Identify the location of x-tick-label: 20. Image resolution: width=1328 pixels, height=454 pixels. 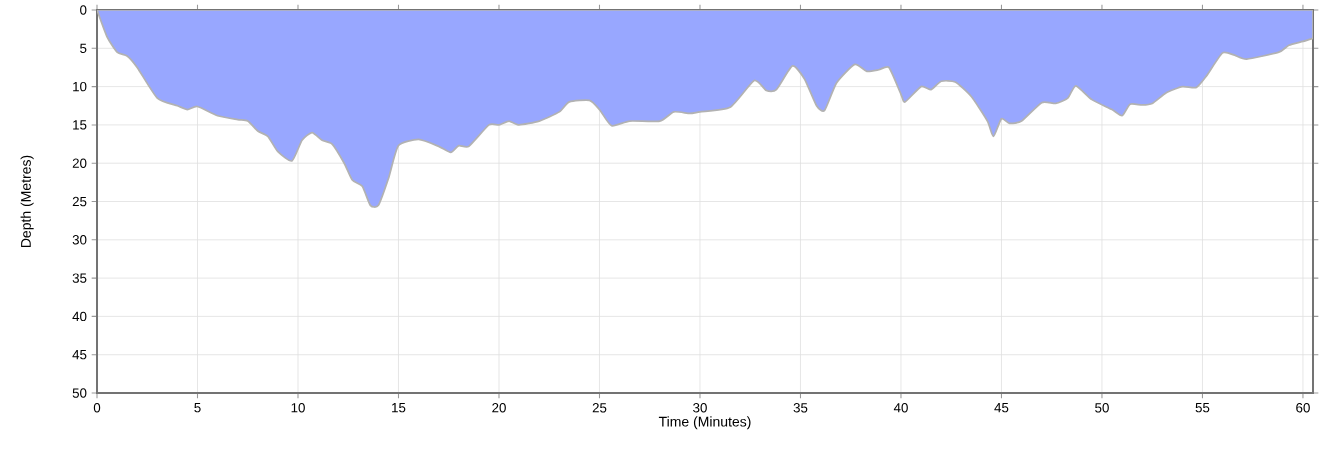
(499, 408).